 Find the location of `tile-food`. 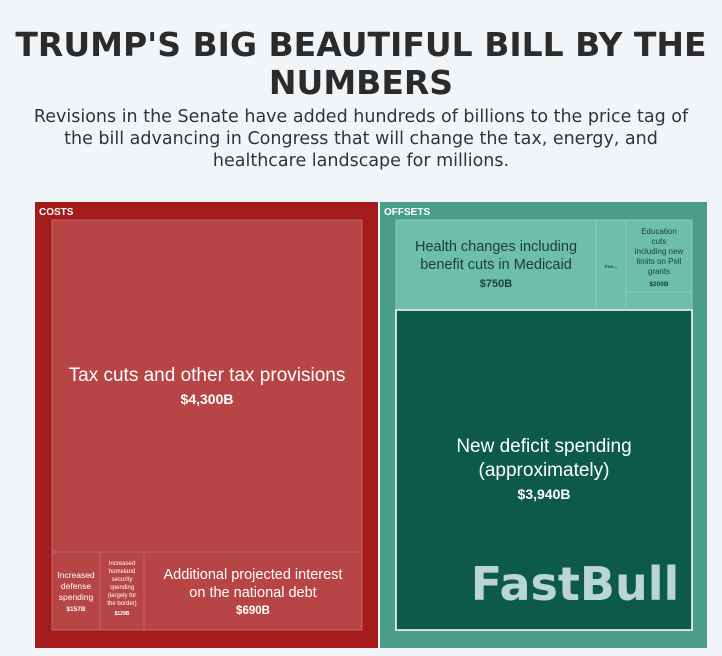

tile-food is located at coordinates (611, 264).